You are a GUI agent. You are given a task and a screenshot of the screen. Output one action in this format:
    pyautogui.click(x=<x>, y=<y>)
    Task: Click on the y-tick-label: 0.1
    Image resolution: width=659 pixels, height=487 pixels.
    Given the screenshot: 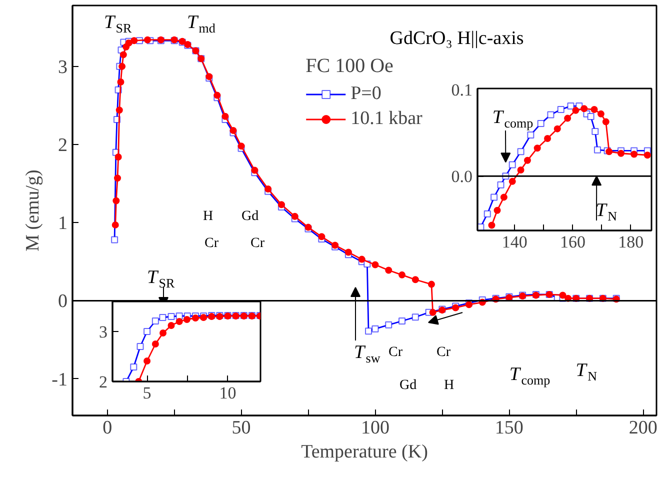 What is the action you would take?
    pyautogui.click(x=461, y=90)
    